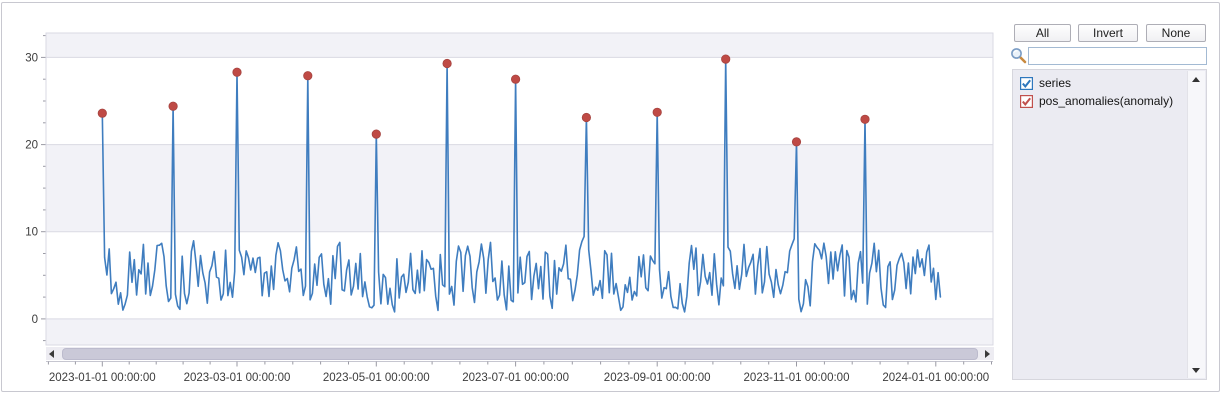  Describe the element at coordinates (1176, 33) in the screenshot. I see `select-none-button: None` at that location.